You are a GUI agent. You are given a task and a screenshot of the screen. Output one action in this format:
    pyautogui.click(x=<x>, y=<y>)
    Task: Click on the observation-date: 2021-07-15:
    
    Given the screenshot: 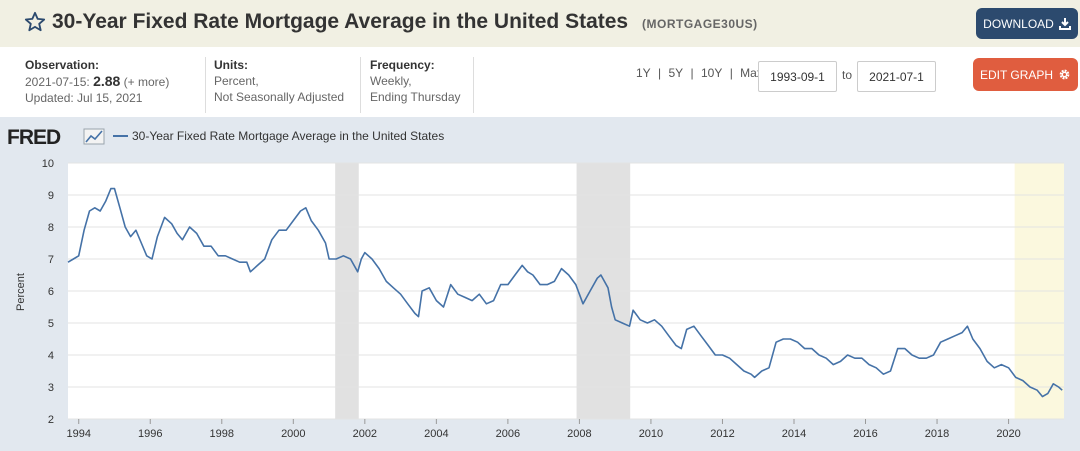 What is the action you would take?
    pyautogui.click(x=57, y=82)
    